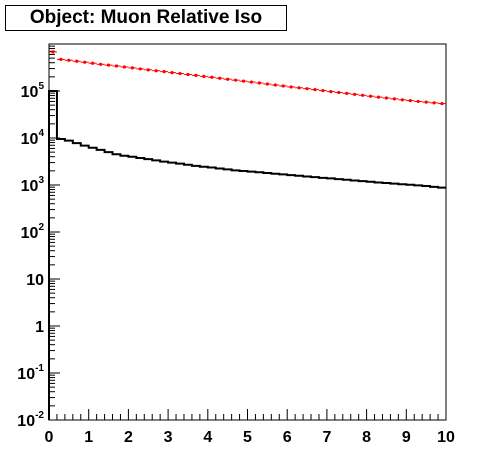 Image resolution: width=496 pixels, height=472 pixels. What do you see at coordinates (128, 437) in the screenshot?
I see `x-tick-label: 2` at bounding box center [128, 437].